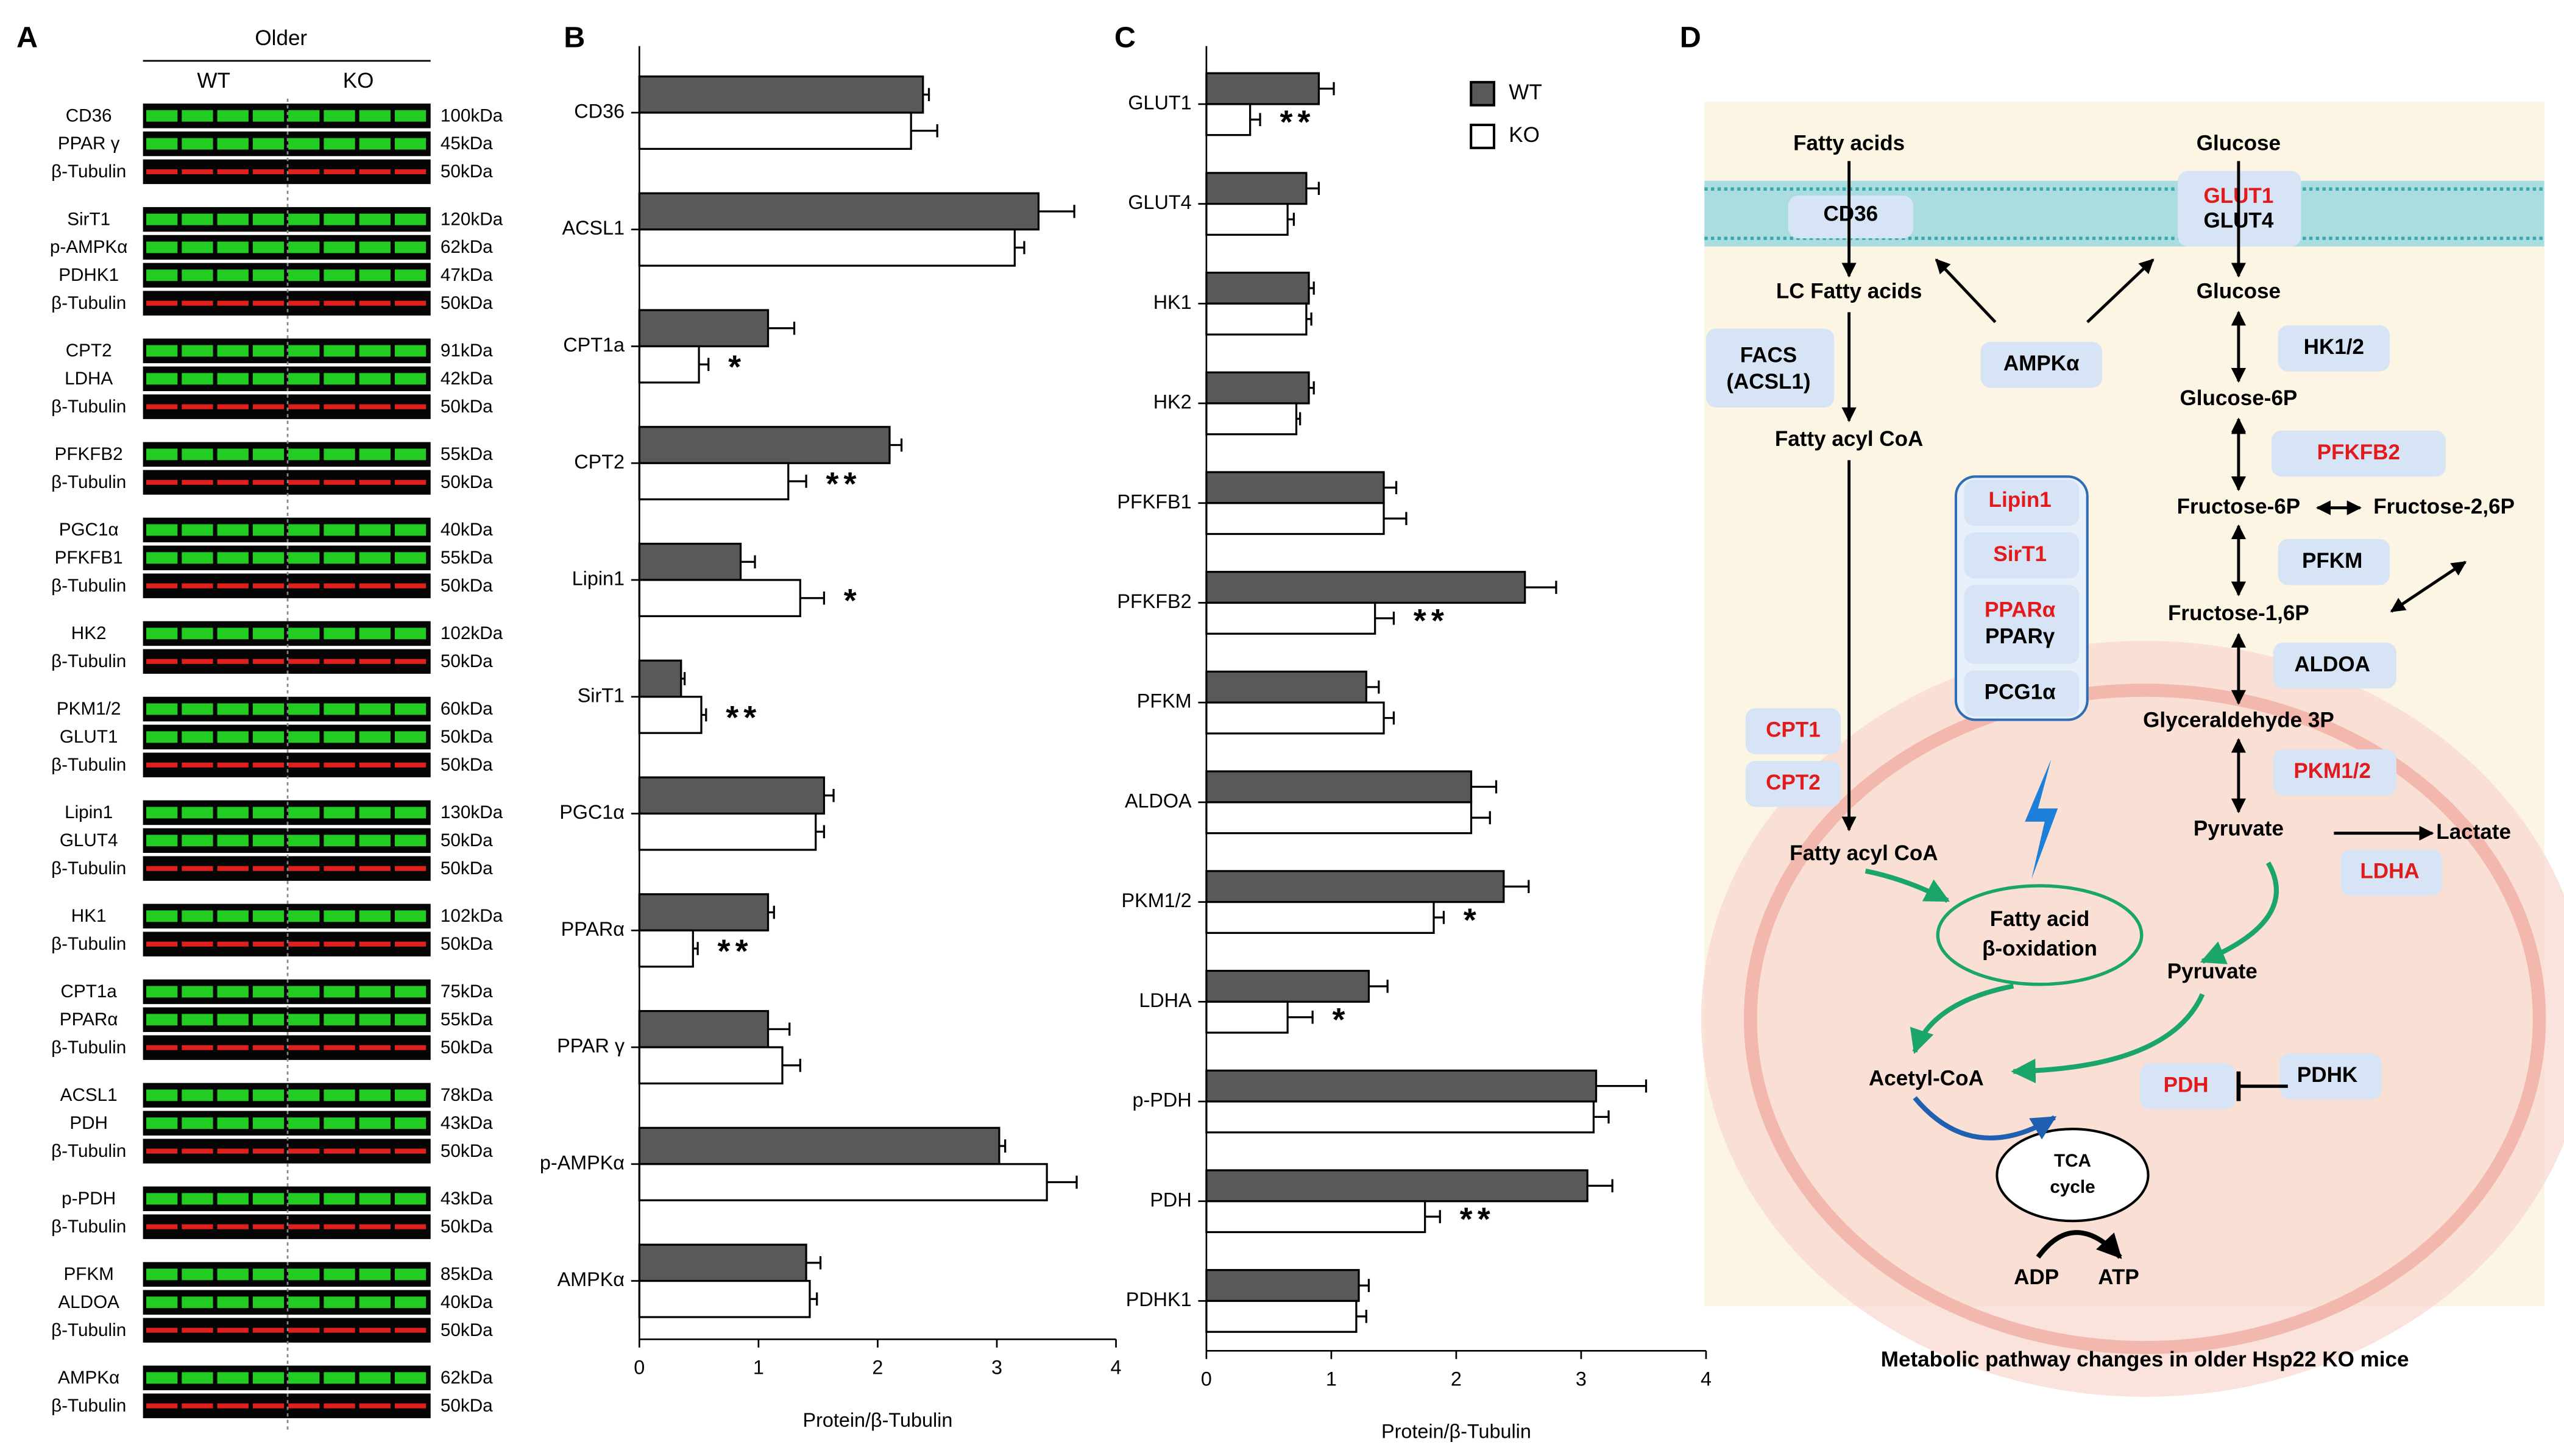 The height and width of the screenshot is (1456, 2564). I want to click on diagram-node: HK1/2, so click(2334, 347).